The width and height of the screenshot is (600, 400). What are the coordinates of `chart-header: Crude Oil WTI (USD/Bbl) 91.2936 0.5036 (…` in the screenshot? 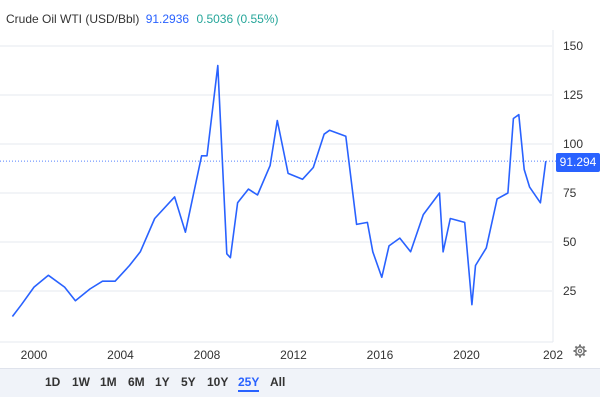 It's located at (142, 19).